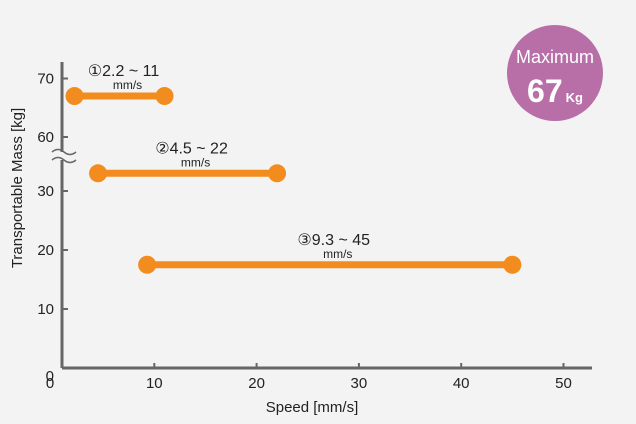 This screenshot has width=636, height=424. Describe the element at coordinates (154, 383) in the screenshot. I see `x-tick-label: 10` at that location.